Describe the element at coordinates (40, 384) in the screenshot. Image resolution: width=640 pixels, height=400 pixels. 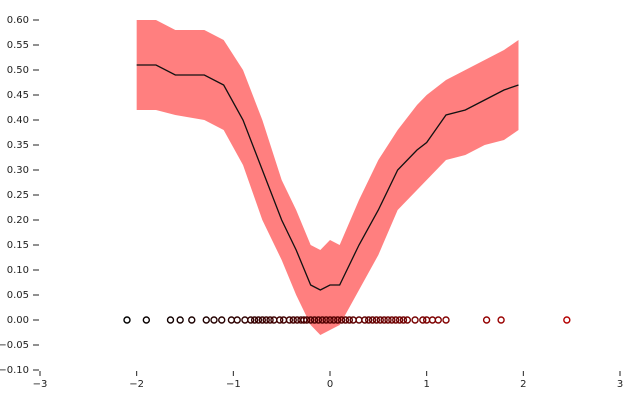
I see `x-tick-label: −3` at that location.